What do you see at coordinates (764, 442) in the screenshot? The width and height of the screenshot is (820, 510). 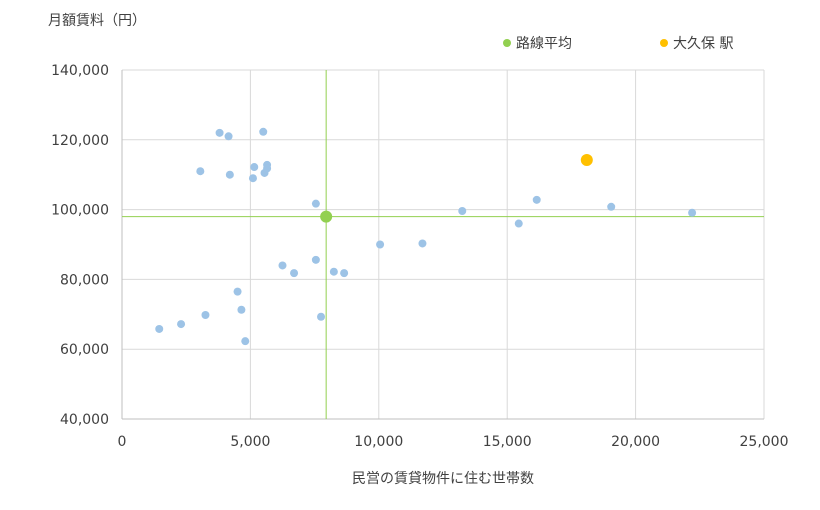 I see `x-tick-label: 25,000` at bounding box center [764, 442].